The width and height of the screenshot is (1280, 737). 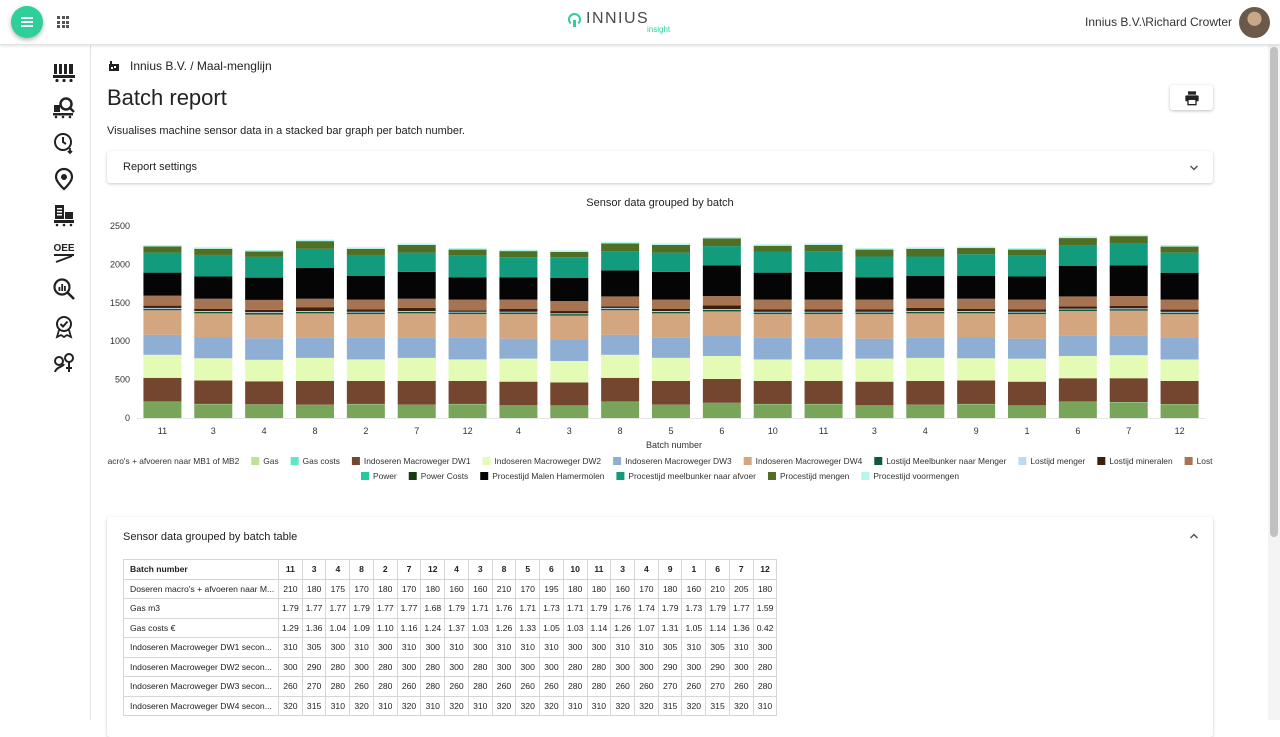 What do you see at coordinates (444, 476) in the screenshot?
I see `legend-entry: Power Costs` at bounding box center [444, 476].